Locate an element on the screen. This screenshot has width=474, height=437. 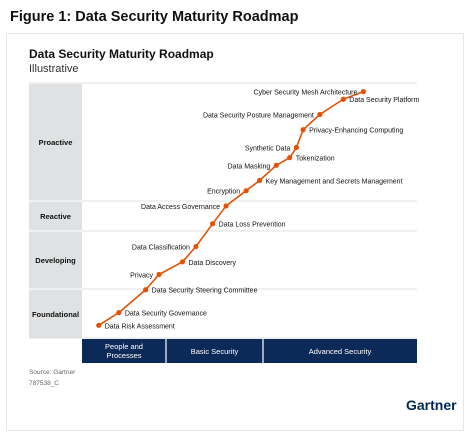
level-band-foundational is located at coordinates (55, 314).